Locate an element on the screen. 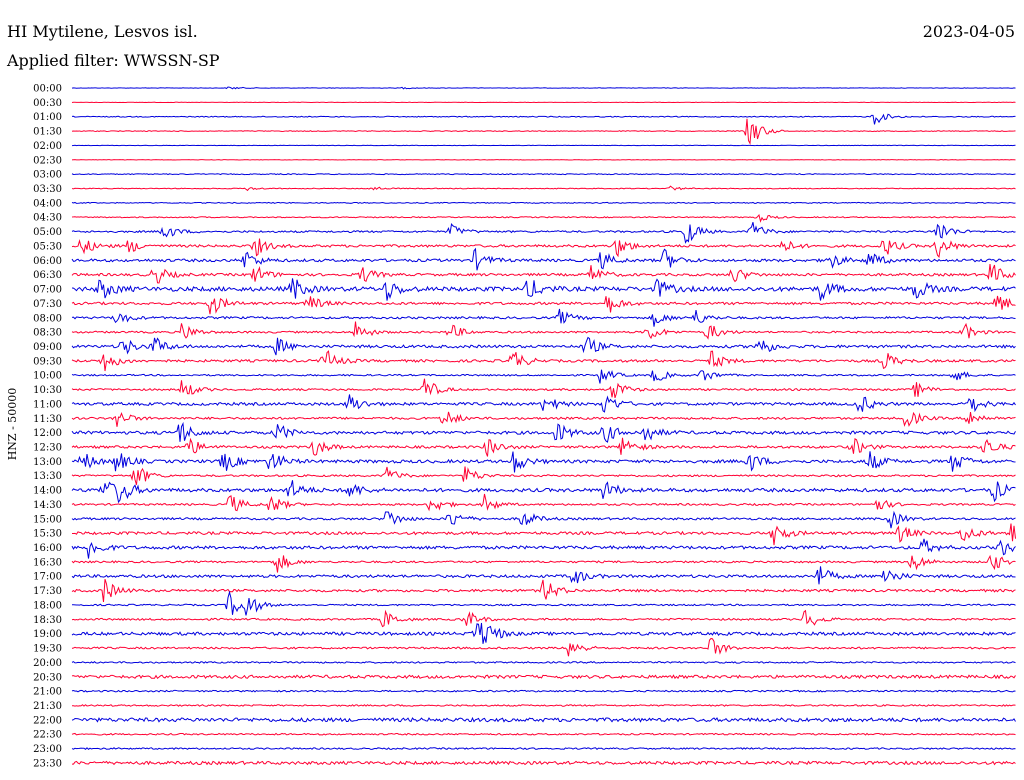 Image resolution: width=1024 pixels, height=780 pixels. filter-label: Applied filter: WWSSN-SP is located at coordinates (113, 60).